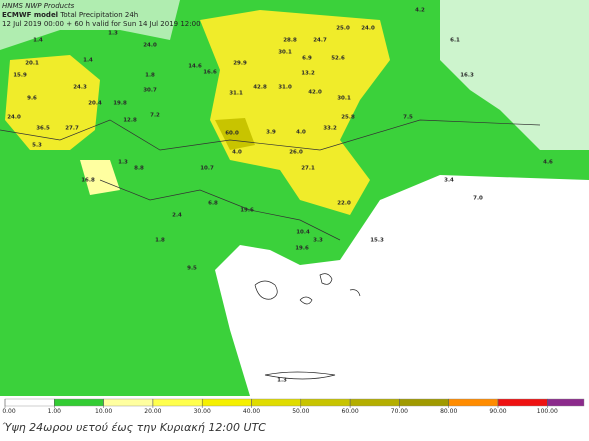 Image resolution: width=589 pixels, height=441 pixels. I want to click on tick-label: 70.00, so click(399, 411).